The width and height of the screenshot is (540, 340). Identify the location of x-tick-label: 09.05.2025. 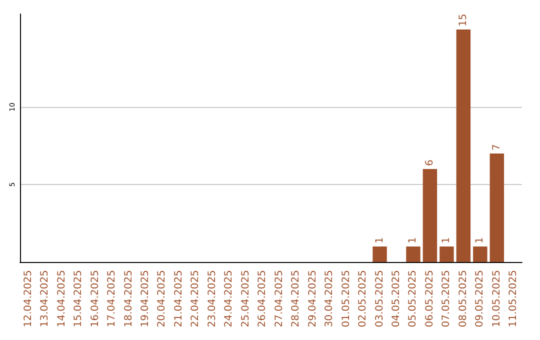
(480, 299).